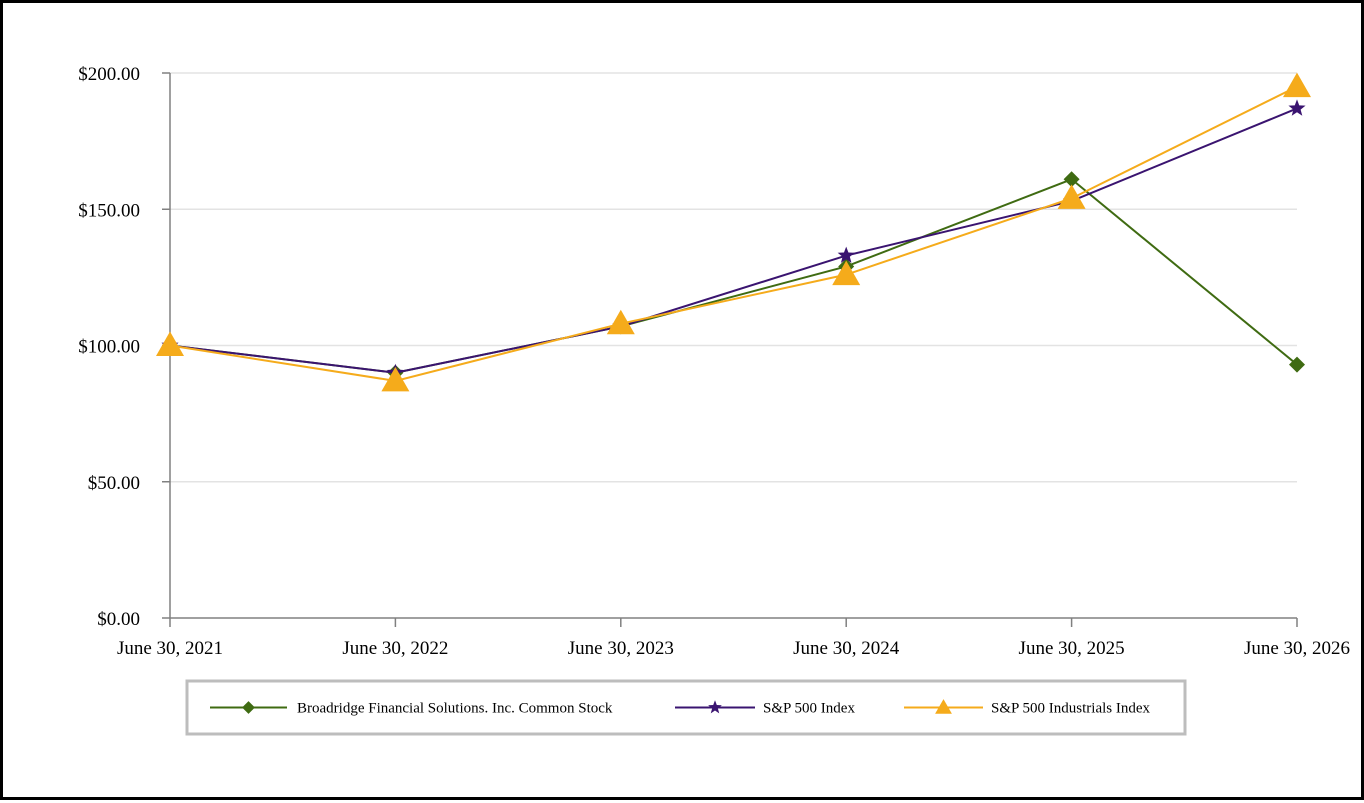 This screenshot has width=1364, height=803. What do you see at coordinates (1297, 648) in the screenshot?
I see `x-tick-label: June 30, 2026` at bounding box center [1297, 648].